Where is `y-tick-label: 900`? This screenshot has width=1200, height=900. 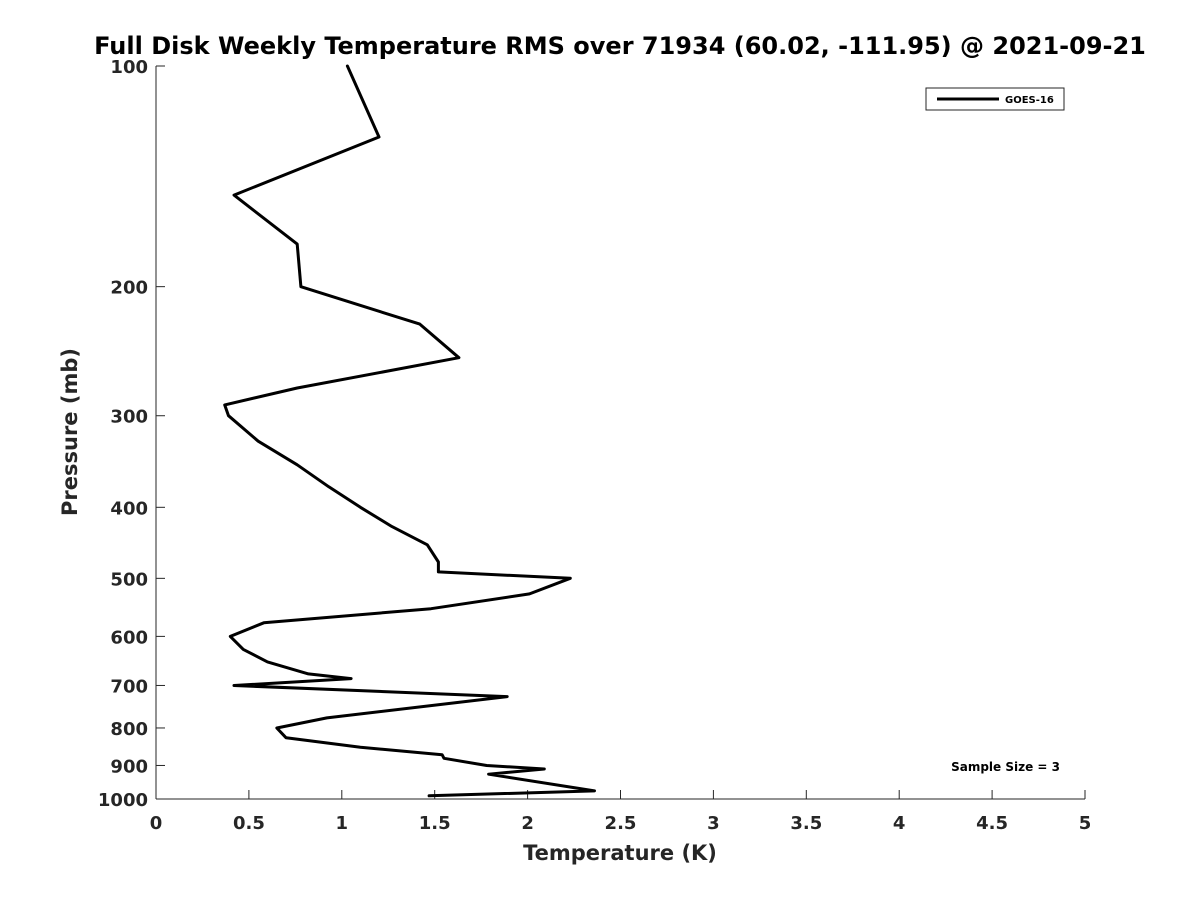 y-tick-label: 900 is located at coordinates (129, 766).